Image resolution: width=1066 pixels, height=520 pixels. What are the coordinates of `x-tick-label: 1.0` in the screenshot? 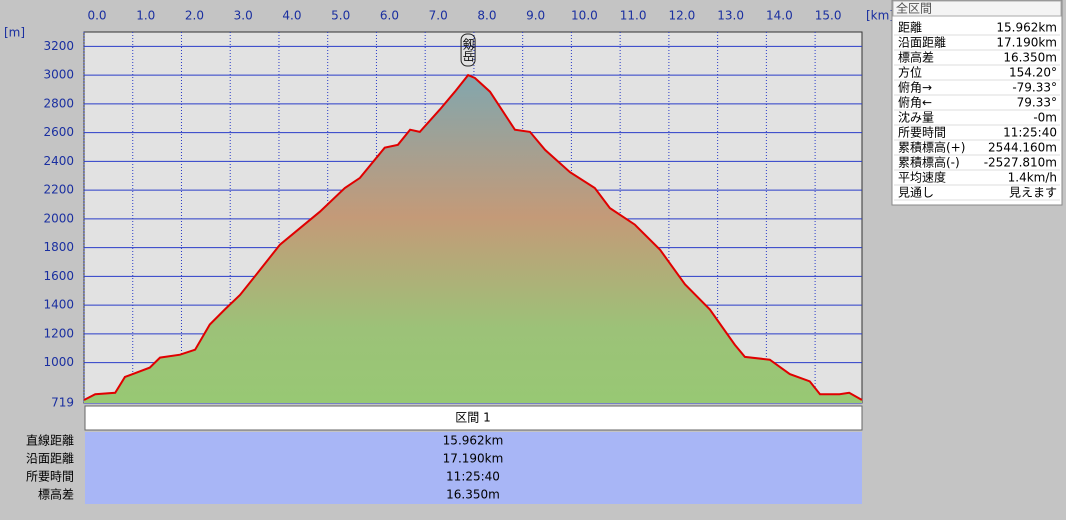 It's located at (145, 16).